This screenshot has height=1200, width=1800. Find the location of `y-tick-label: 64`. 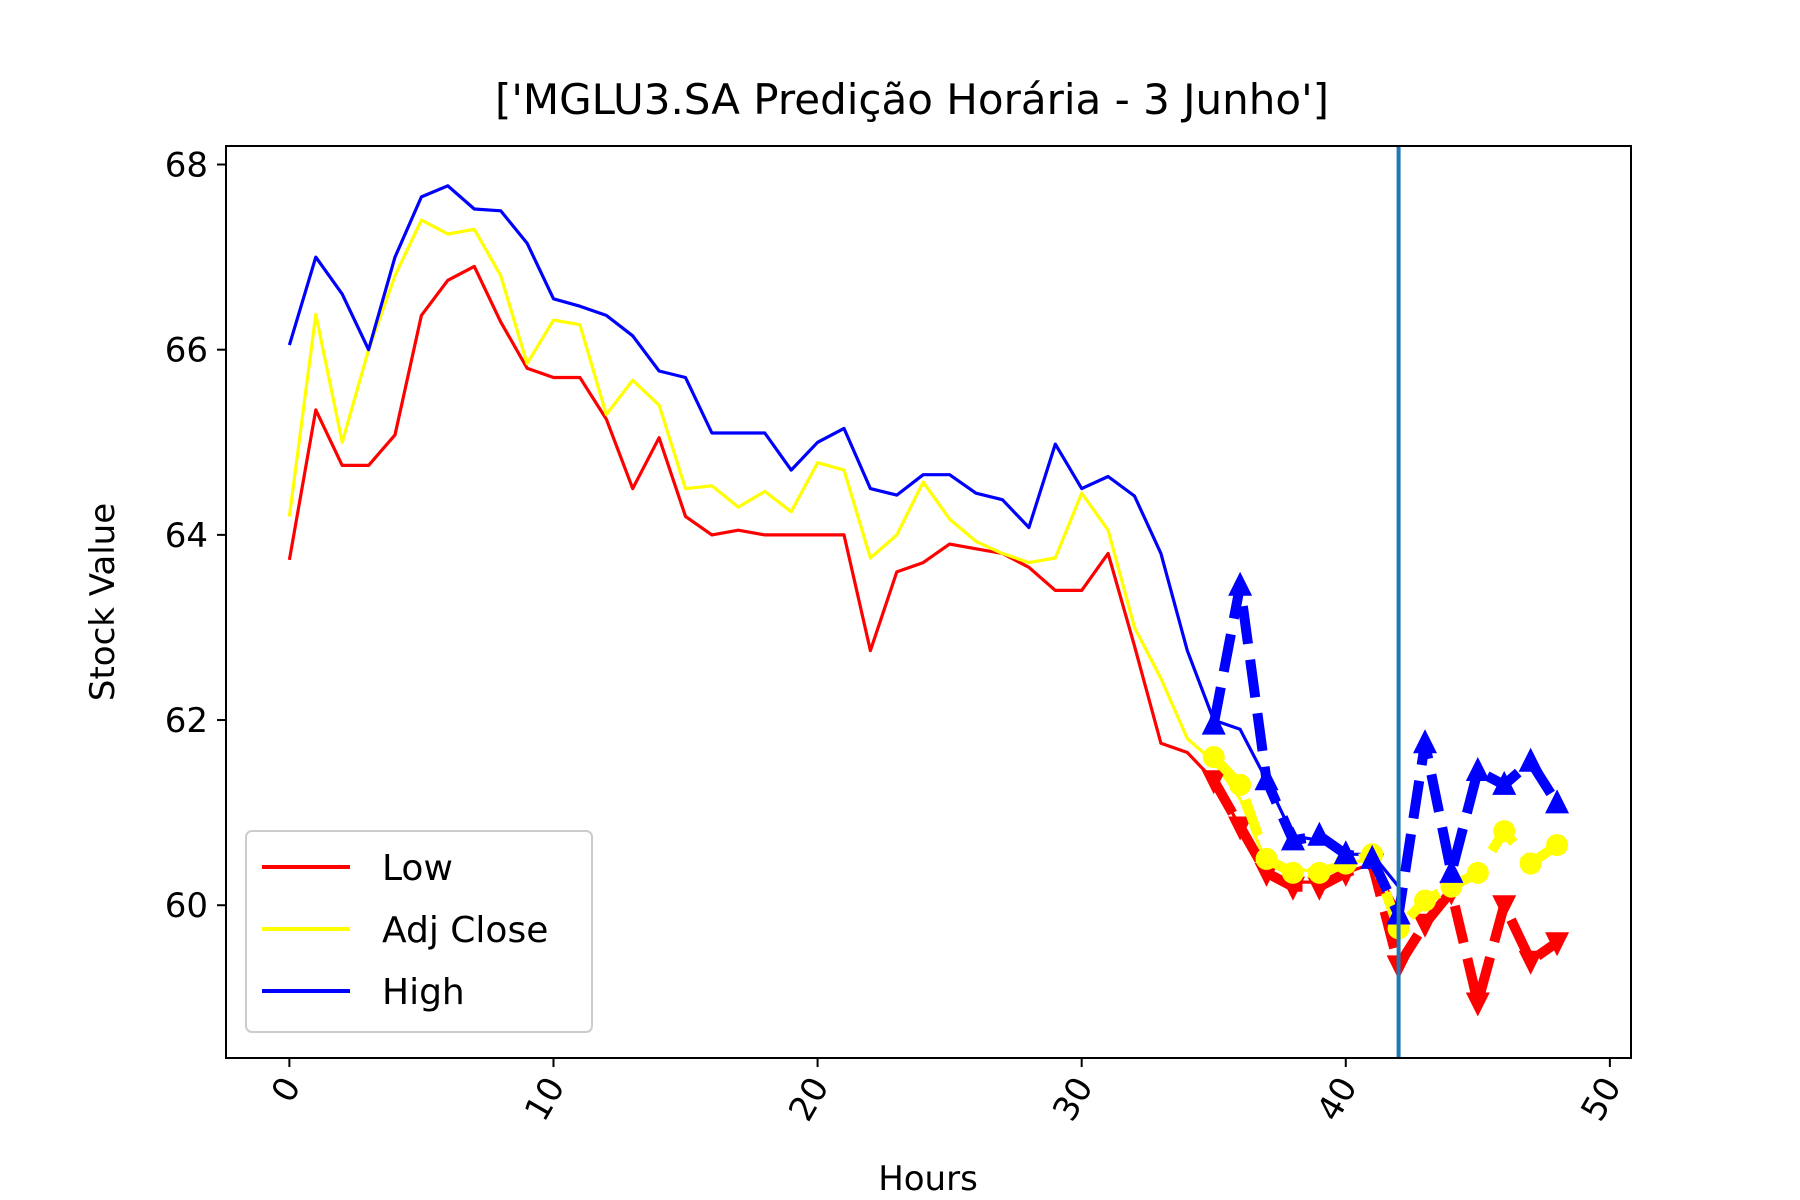

y-tick-label: 64 is located at coordinates (186, 536).